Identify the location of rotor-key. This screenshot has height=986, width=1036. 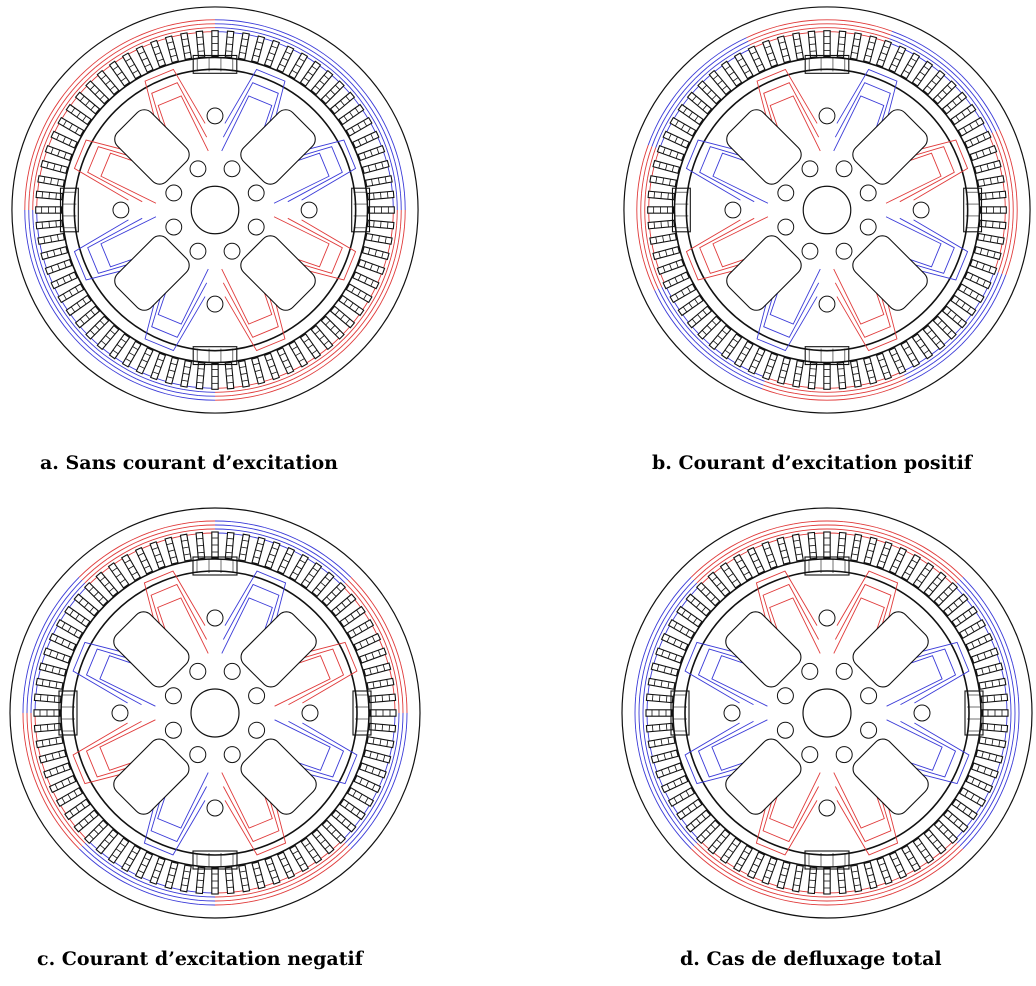
(310, 713).